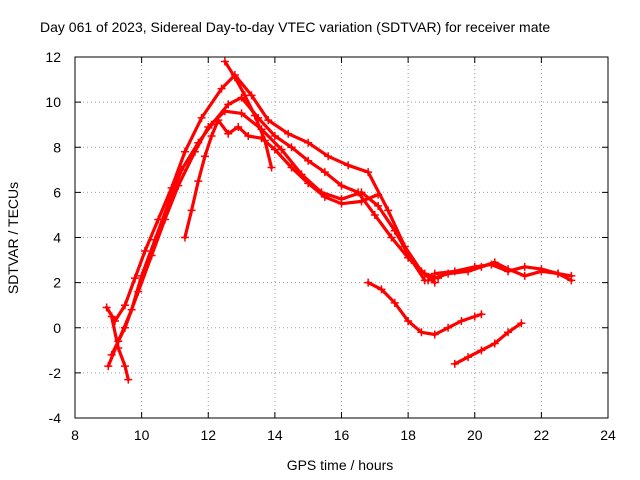 The width and height of the screenshot is (640, 480). Describe the element at coordinates (408, 435) in the screenshot. I see `x-tick-label: 18` at that location.